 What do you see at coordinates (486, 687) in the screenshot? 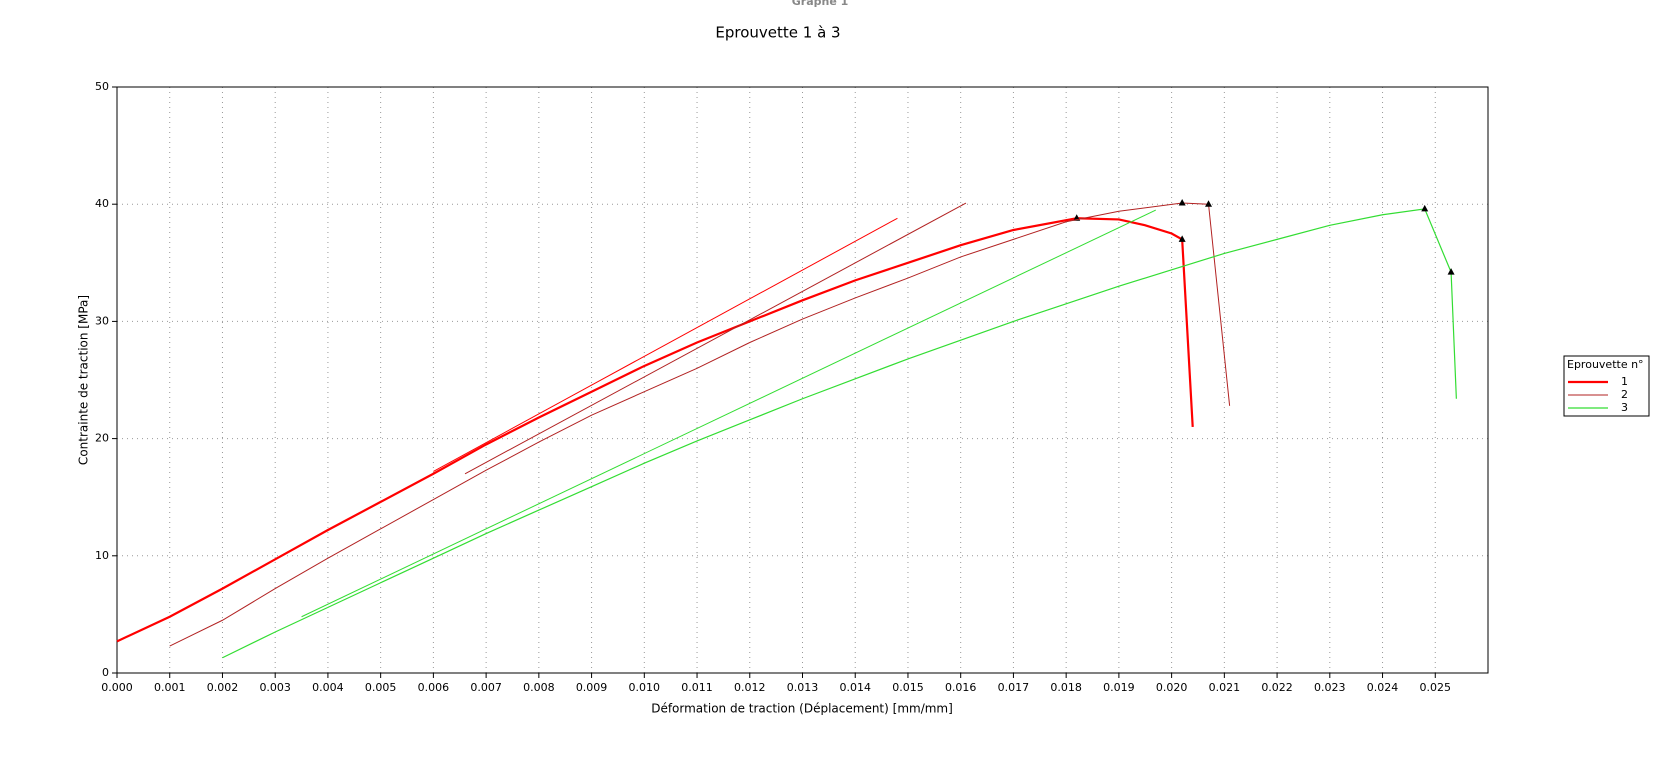
I see `x-tick-label: 0.007` at bounding box center [486, 687].